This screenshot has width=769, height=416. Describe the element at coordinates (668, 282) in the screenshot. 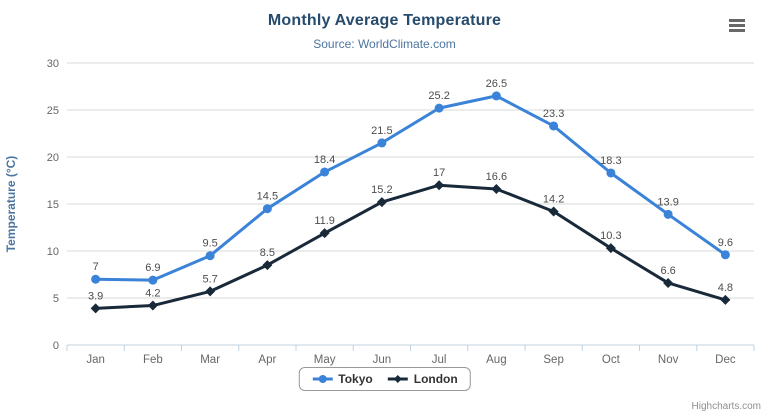

I see `data-point-london-nov` at that location.